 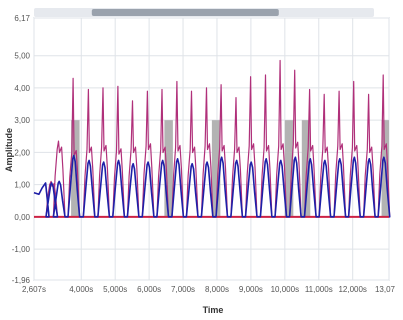 What do you see at coordinates (21, 249) in the screenshot?
I see `y-tick-label: -1,00` at bounding box center [21, 249].